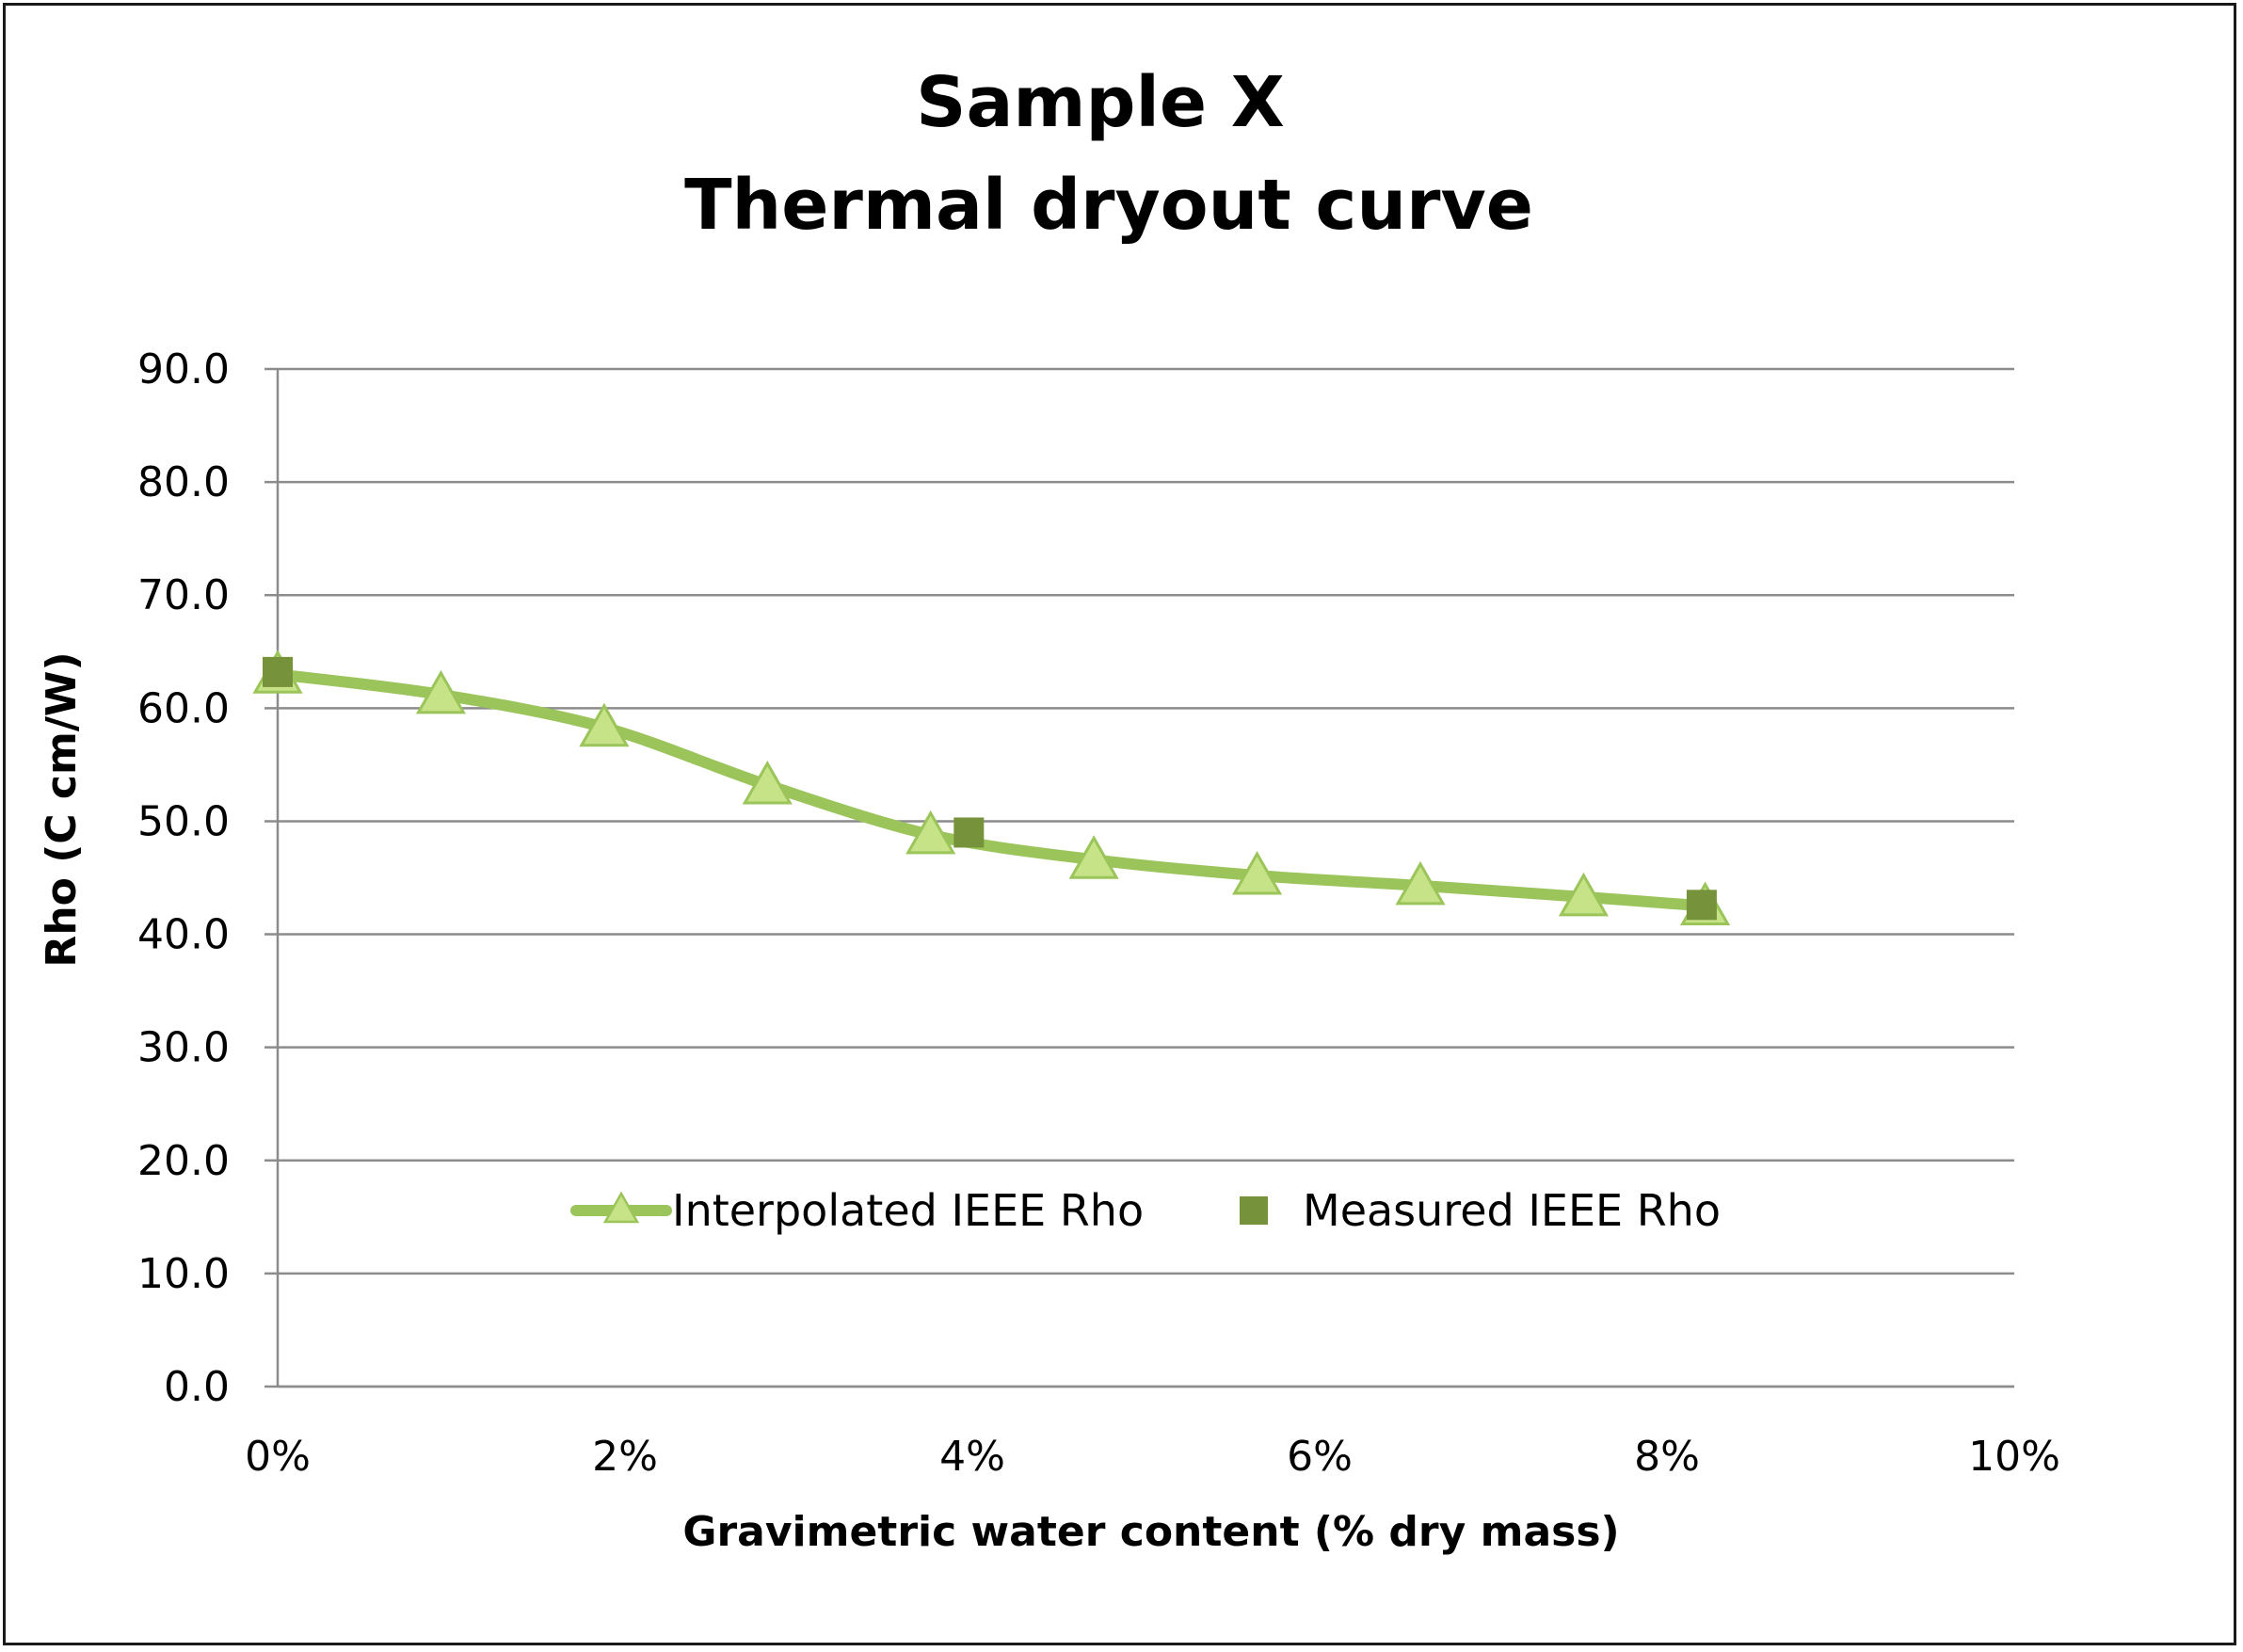 The image size is (2243, 1652). I want to click on plot-area, so click(992, 787).